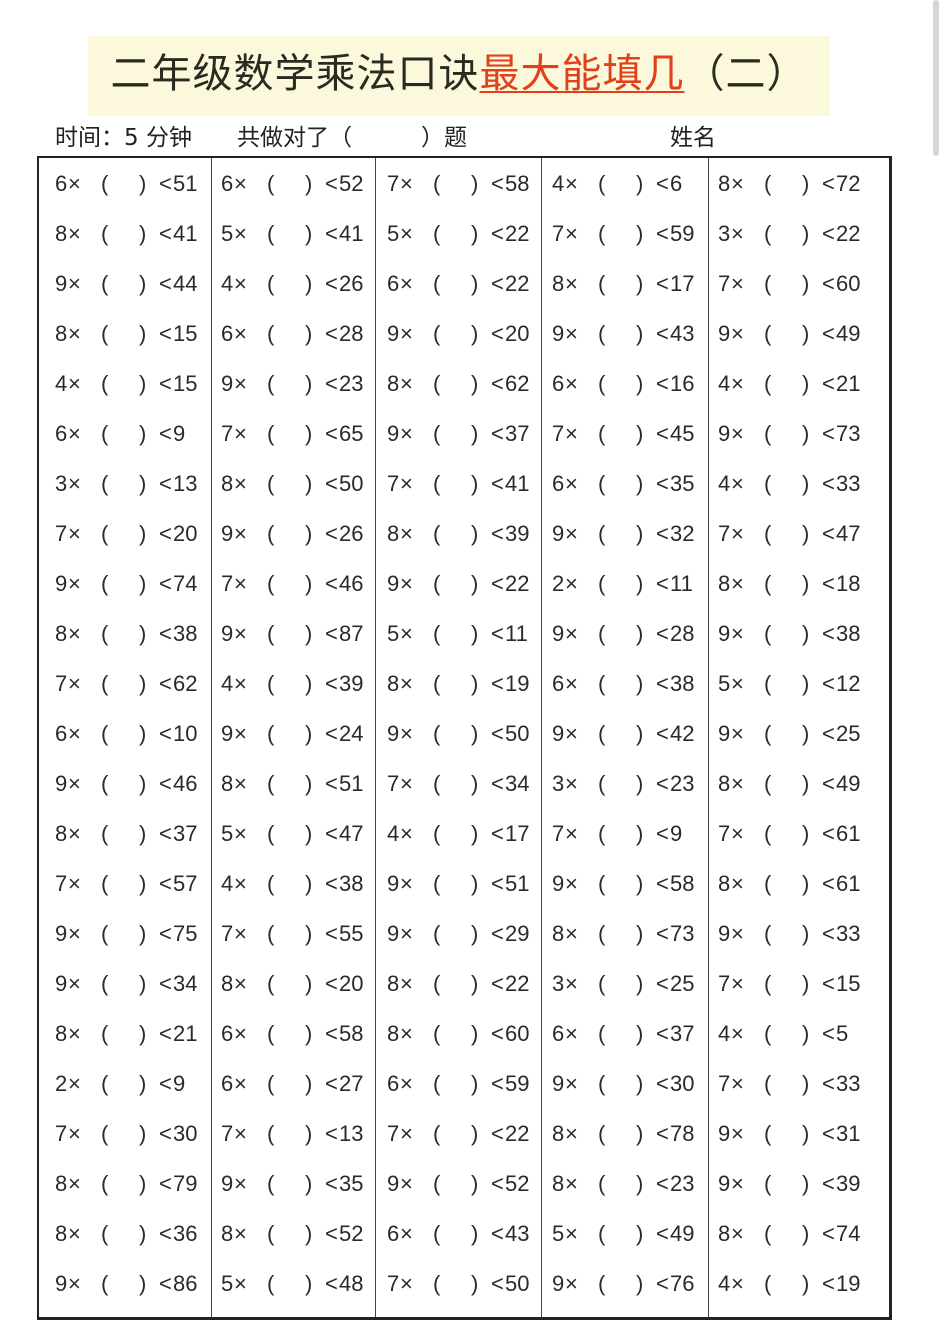  Describe the element at coordinates (632, 384) in the screenshot. I see `problem-cell: 6 × () <16` at that location.